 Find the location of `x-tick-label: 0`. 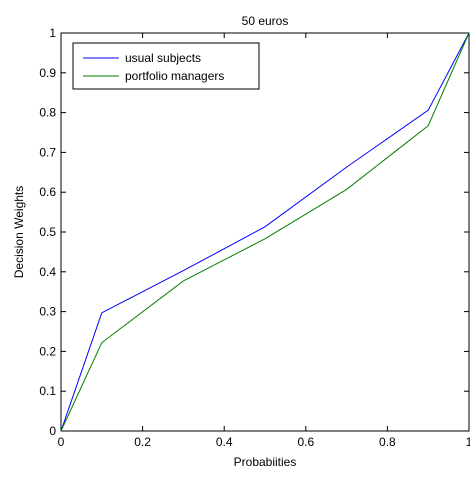

x-tick-label: 0 is located at coordinates (61, 442).